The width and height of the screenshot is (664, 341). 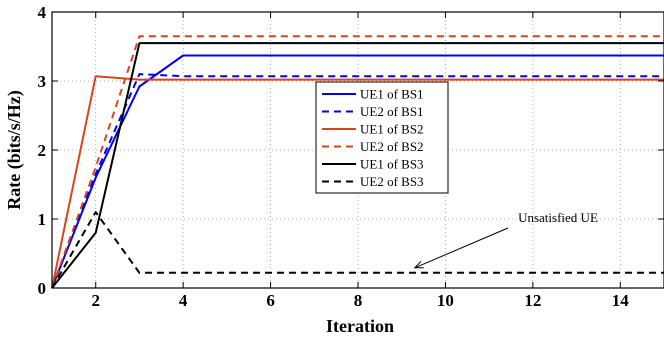 What do you see at coordinates (532, 300) in the screenshot?
I see `x-tick-label: 12` at bounding box center [532, 300].